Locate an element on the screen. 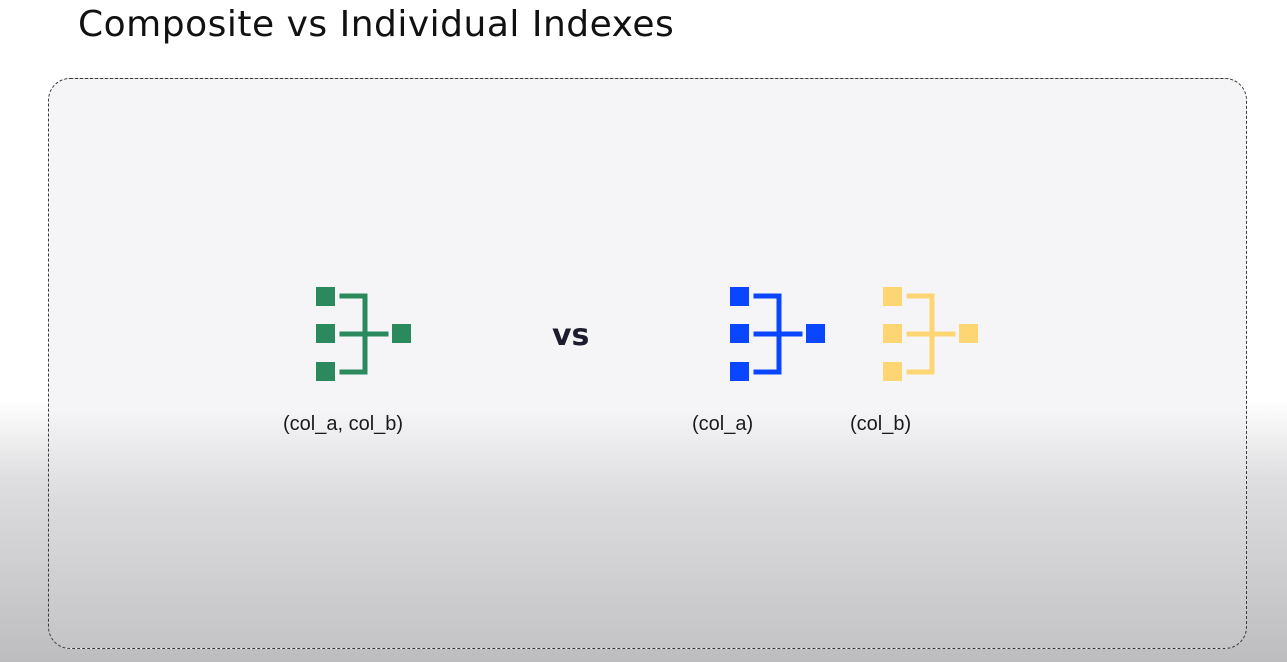 Image resolution: width=1287 pixels, height=662 pixels. col-a-index-icon is located at coordinates (777, 334).